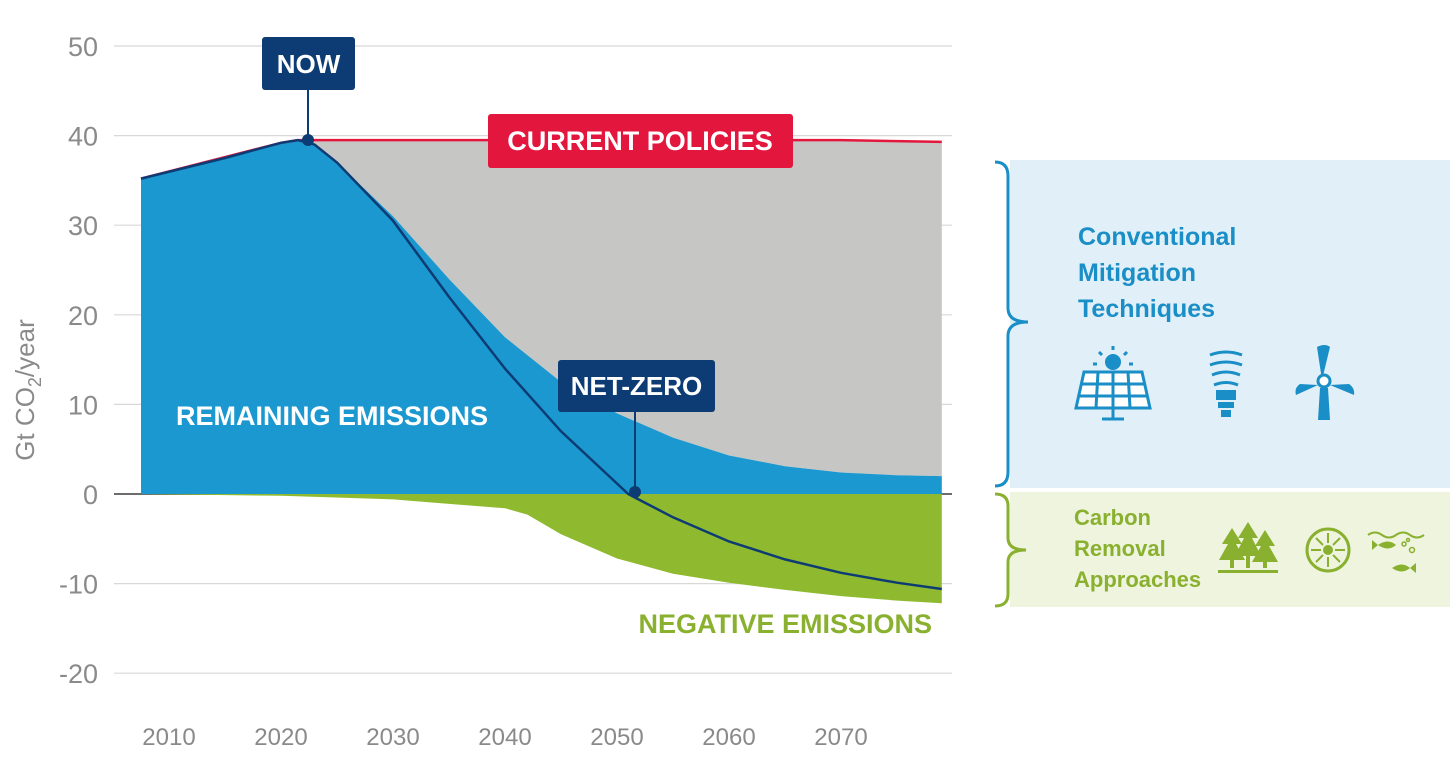 The height and width of the screenshot is (758, 1456). I want to click on conventional-title: Conventional Mitigation Techniques, so click(1160, 273).